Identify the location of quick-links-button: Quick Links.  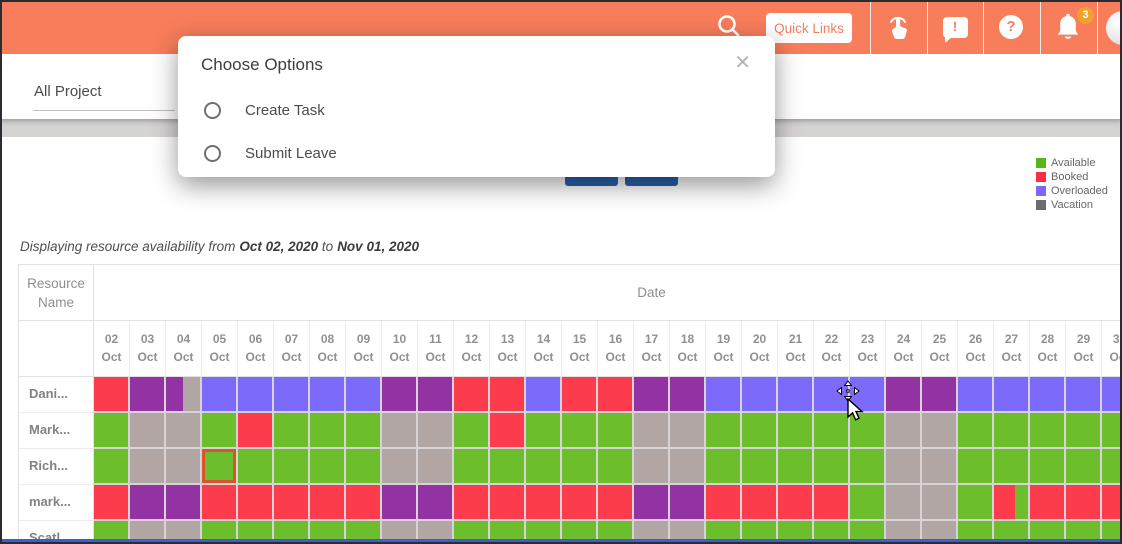
(809, 28).